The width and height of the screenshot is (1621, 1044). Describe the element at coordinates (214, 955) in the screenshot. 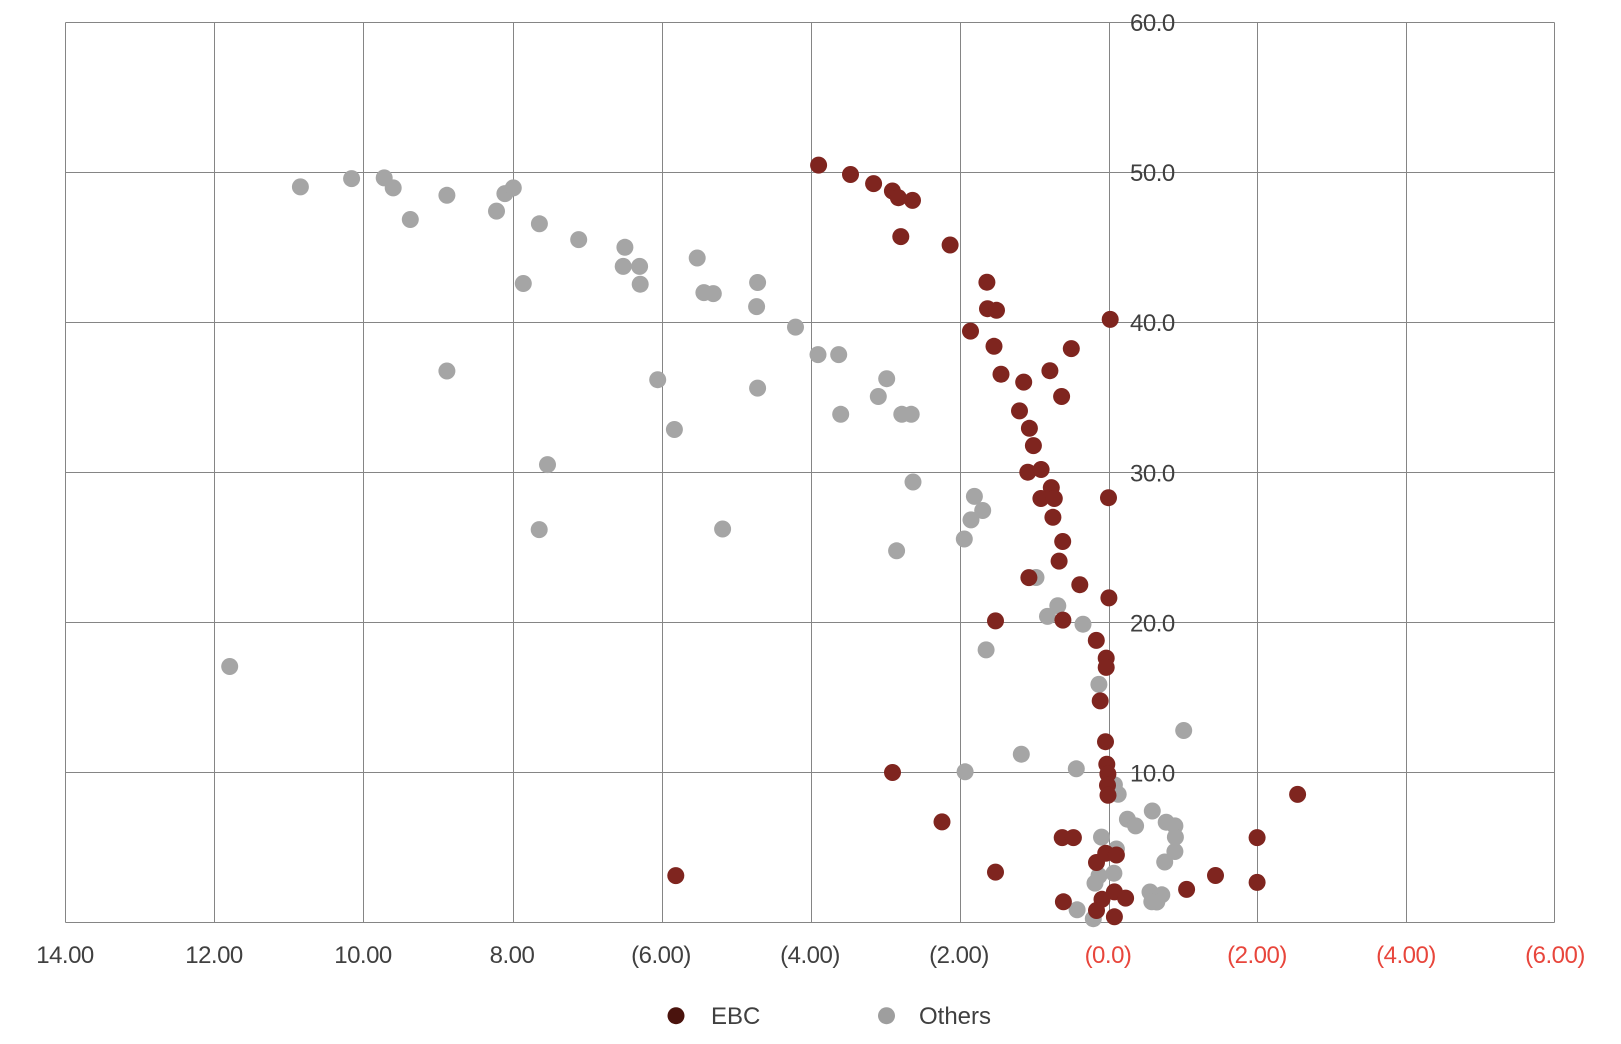

I see `svg-text: 12.00` at that location.